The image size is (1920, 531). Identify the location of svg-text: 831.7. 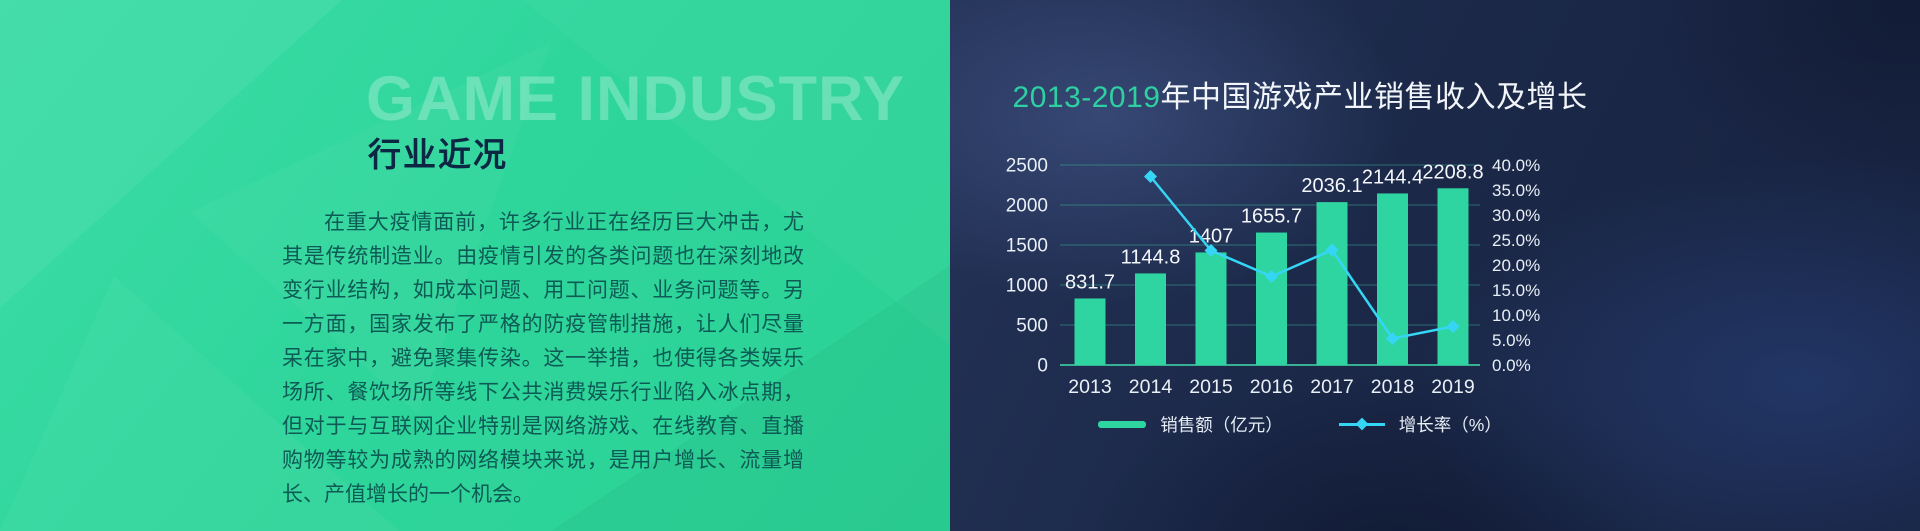
(1090, 282).